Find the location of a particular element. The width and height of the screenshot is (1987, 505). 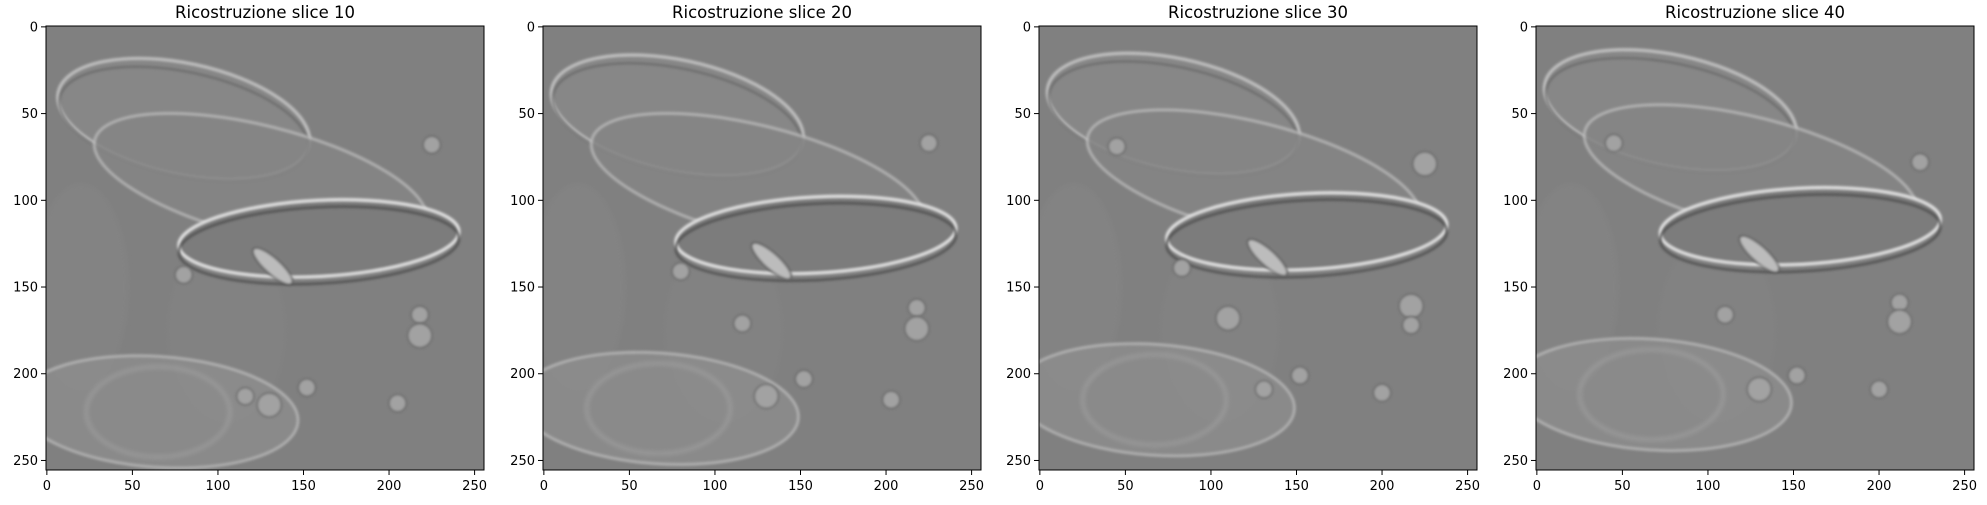

subplot-title: Ricostruzione slice 30 is located at coordinates (1258, 12).